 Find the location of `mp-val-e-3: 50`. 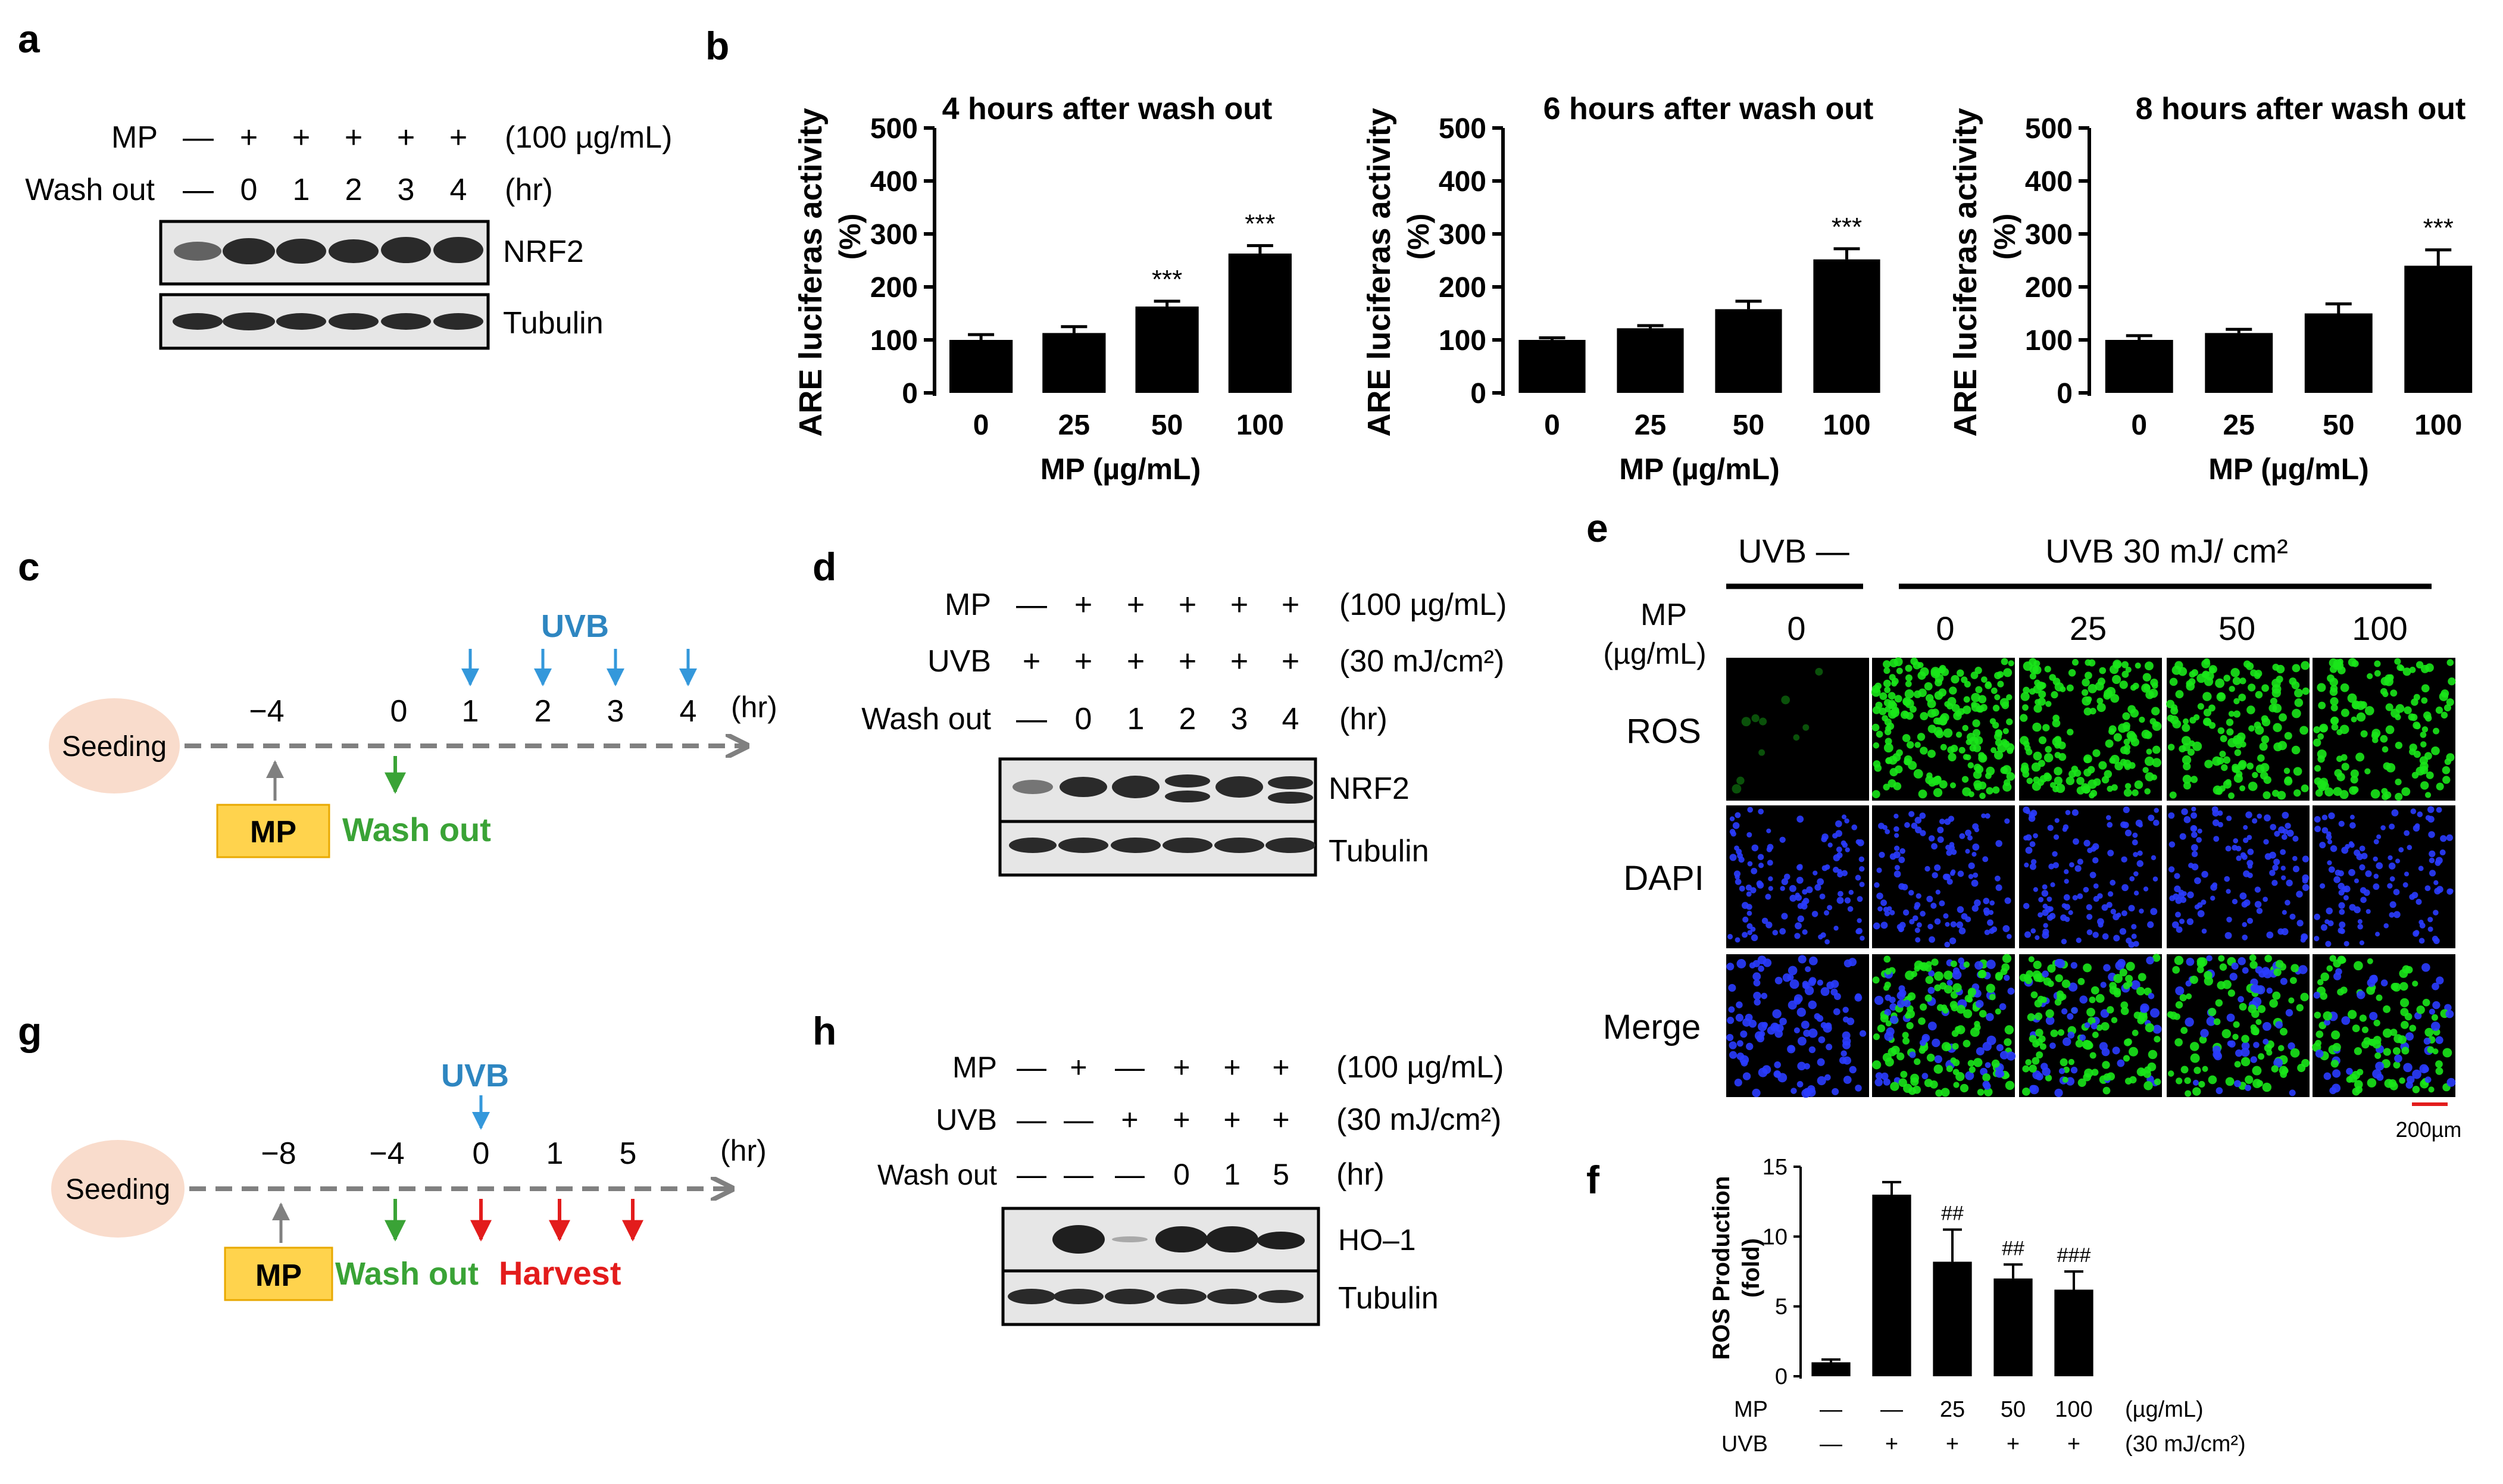

mp-val-e-3: 50 is located at coordinates (2237, 629).